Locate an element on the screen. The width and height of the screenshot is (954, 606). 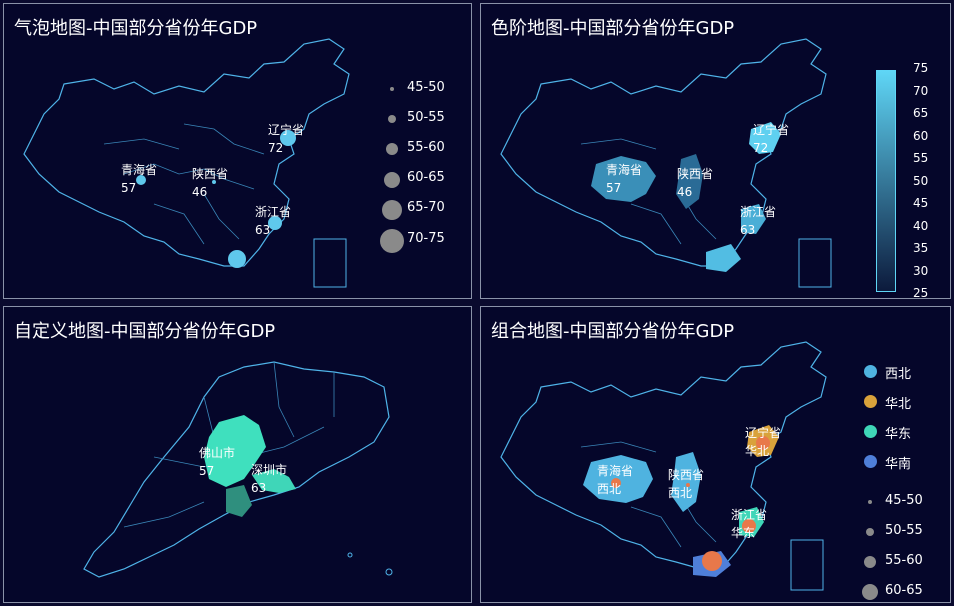
legend-dot-huabei is located at coordinates (870, 401).